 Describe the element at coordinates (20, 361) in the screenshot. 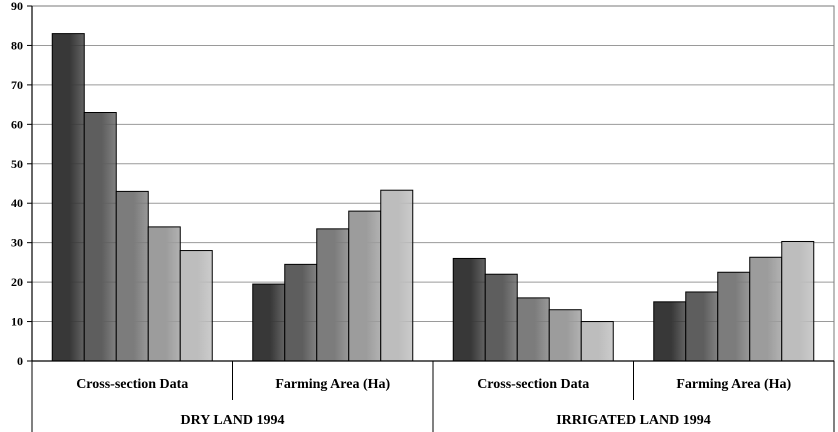

I see `y-tick-label: 0` at that location.